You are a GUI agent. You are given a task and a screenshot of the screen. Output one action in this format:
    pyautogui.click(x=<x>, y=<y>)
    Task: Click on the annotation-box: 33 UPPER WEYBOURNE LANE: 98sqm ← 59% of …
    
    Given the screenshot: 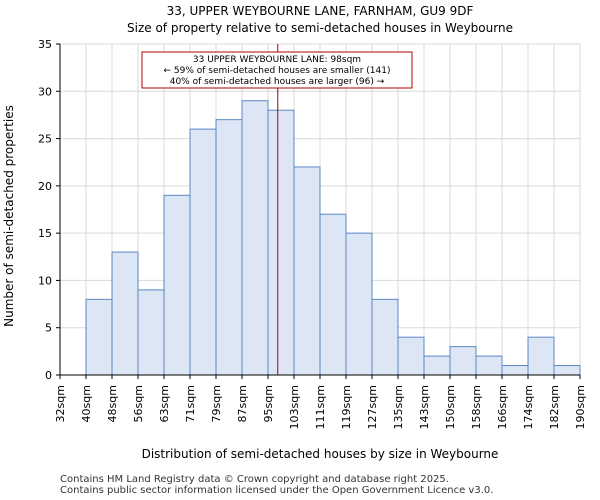 What is the action you would take?
    pyautogui.click(x=277, y=70)
    